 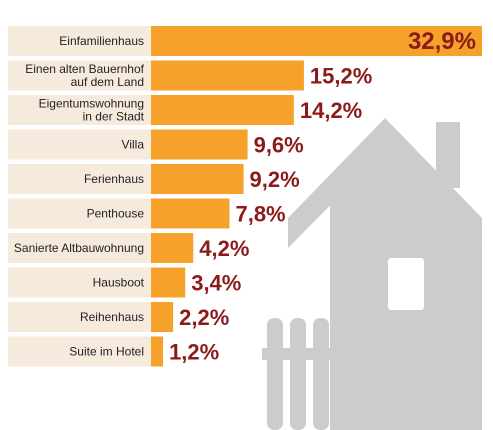 What do you see at coordinates (112, 317) in the screenshot?
I see `category-label: Reihenhaus` at bounding box center [112, 317].